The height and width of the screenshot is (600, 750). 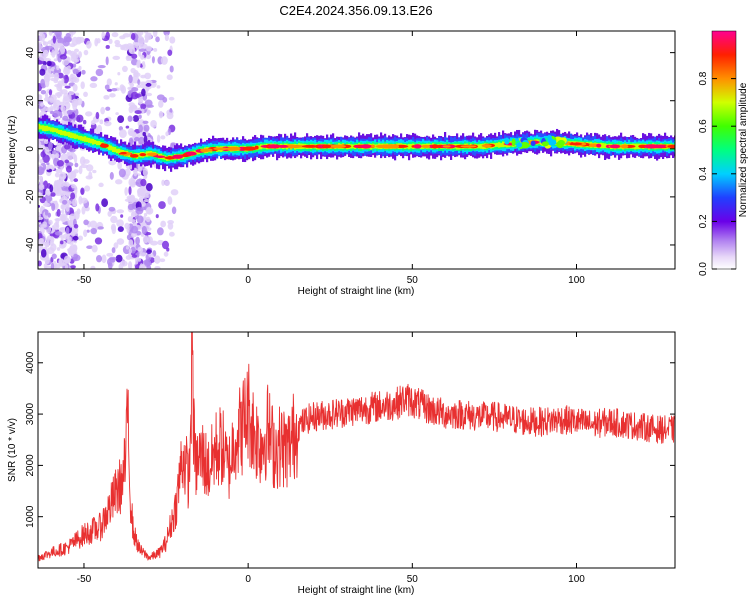 What do you see at coordinates (576, 579) in the screenshot?
I see `snr-x-tick-label: 100` at bounding box center [576, 579].